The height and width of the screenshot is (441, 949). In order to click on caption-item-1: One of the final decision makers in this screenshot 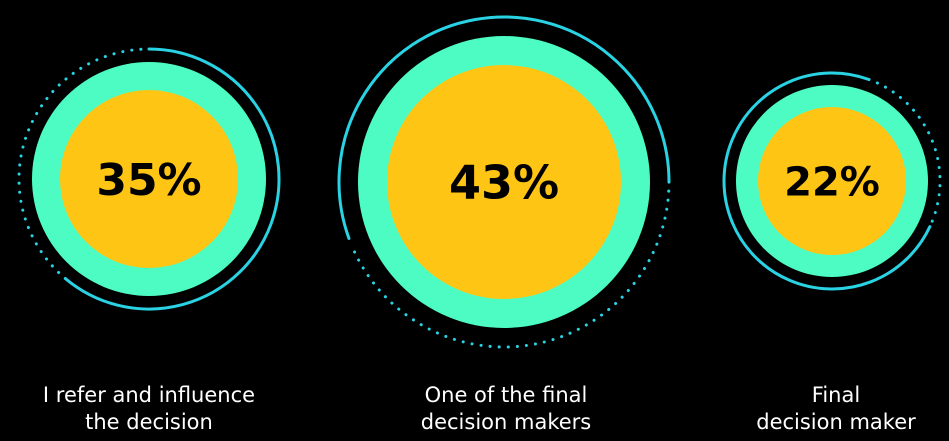, I will do `click(506, 409)`.